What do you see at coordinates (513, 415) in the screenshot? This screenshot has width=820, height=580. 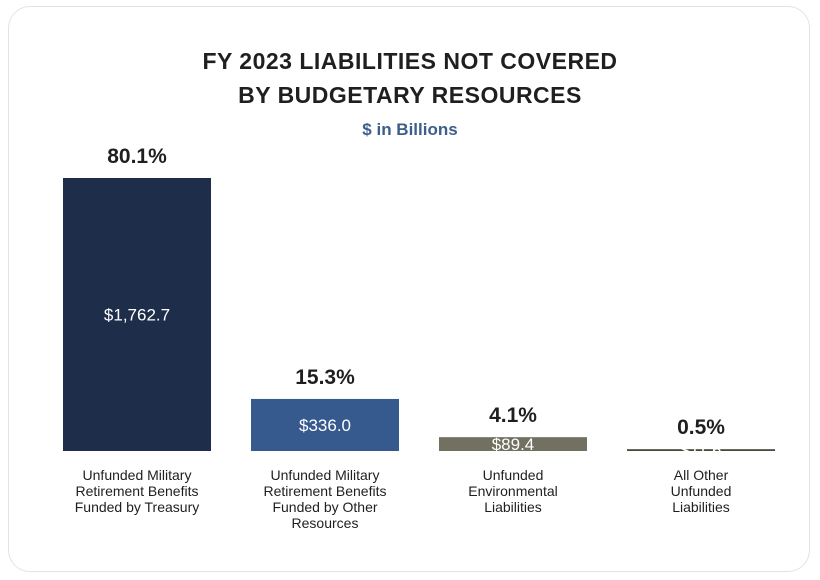 I see `bar-percent-label-3: 4.1%` at bounding box center [513, 415].